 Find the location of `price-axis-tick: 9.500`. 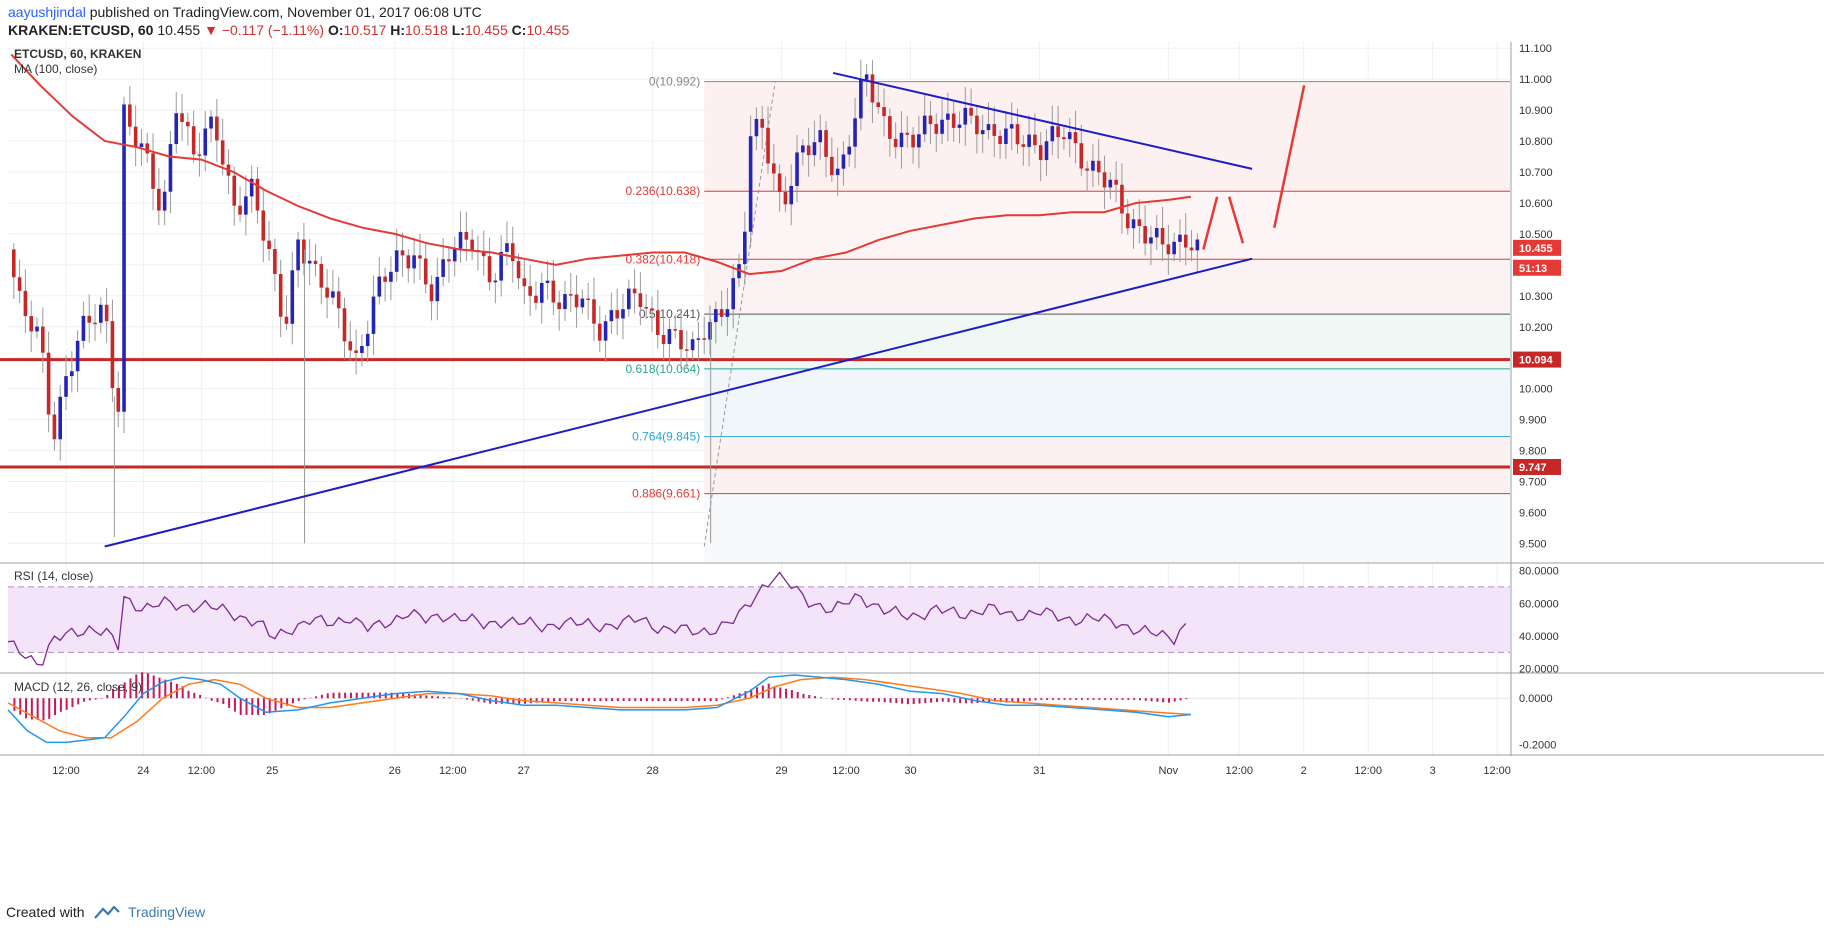

price-axis-tick: 9.500 is located at coordinates (1533, 544).